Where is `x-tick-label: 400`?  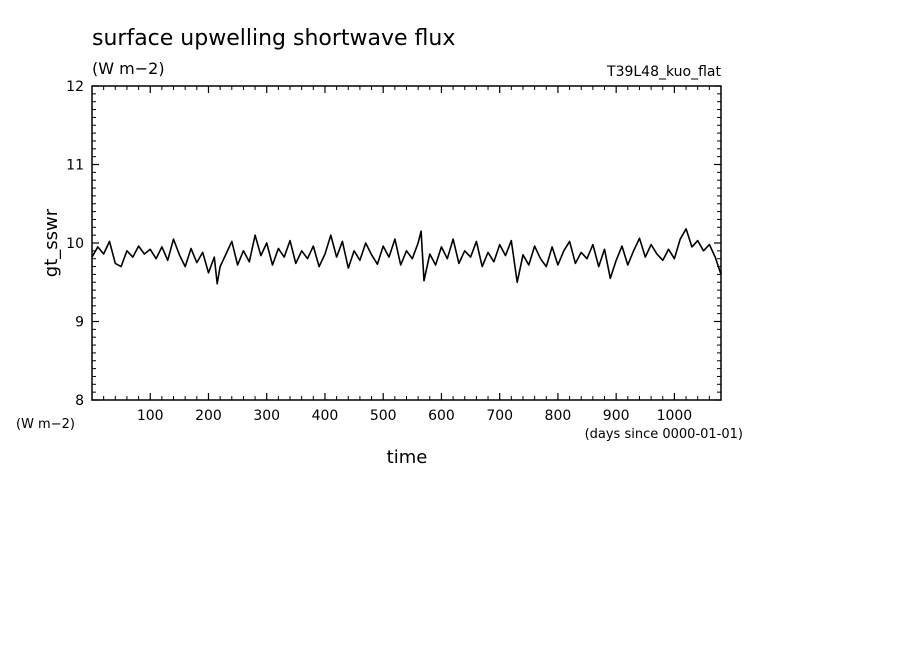
x-tick-label: 400 is located at coordinates (325, 416).